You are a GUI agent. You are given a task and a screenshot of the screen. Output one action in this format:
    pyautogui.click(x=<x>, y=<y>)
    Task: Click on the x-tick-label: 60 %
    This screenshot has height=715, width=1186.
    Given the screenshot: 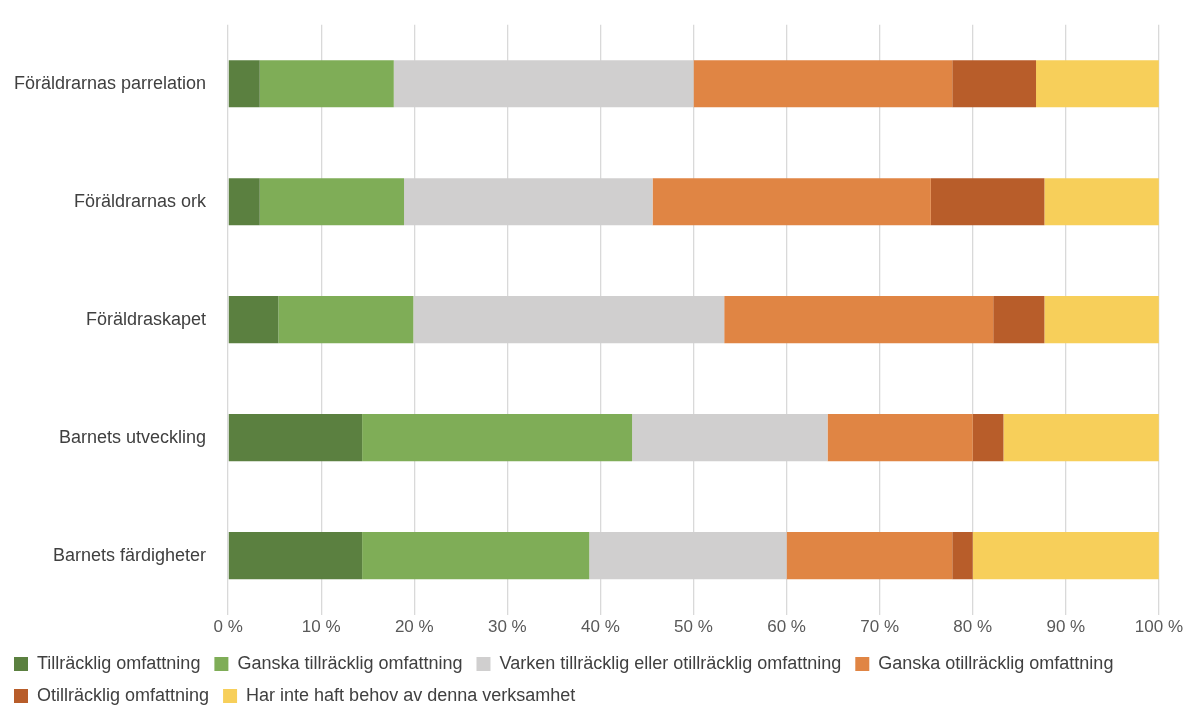 What is the action you would take?
    pyautogui.click(x=786, y=627)
    